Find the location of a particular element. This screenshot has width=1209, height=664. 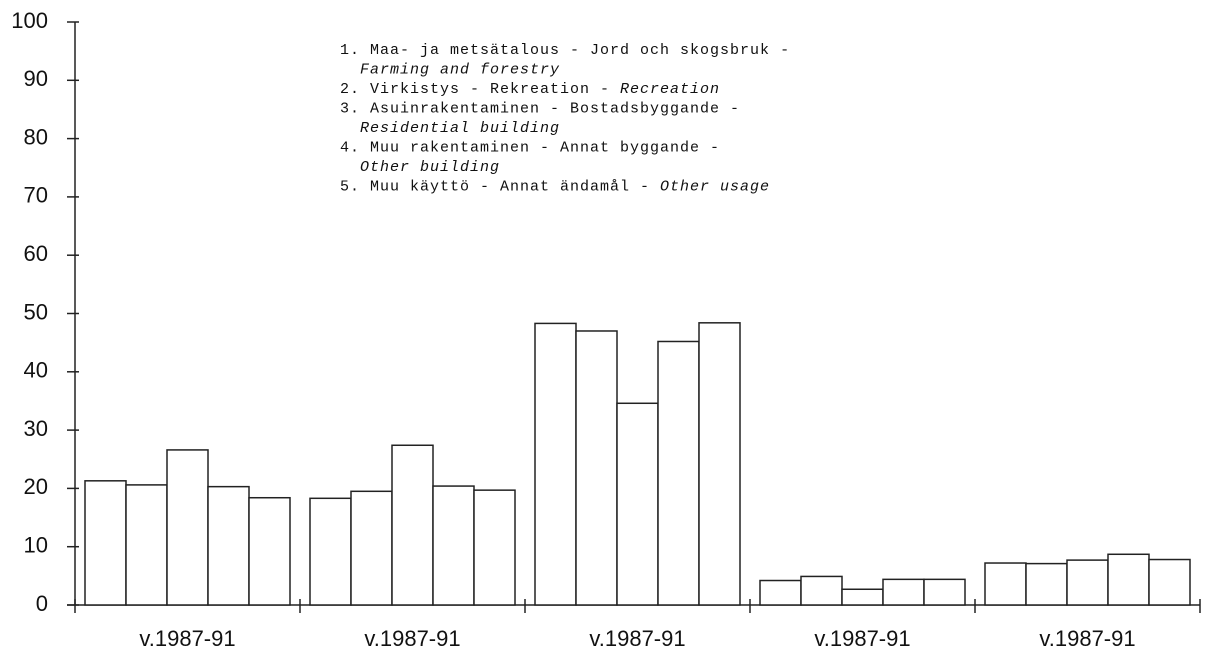

y-tick-label: 100 is located at coordinates (29, 20).